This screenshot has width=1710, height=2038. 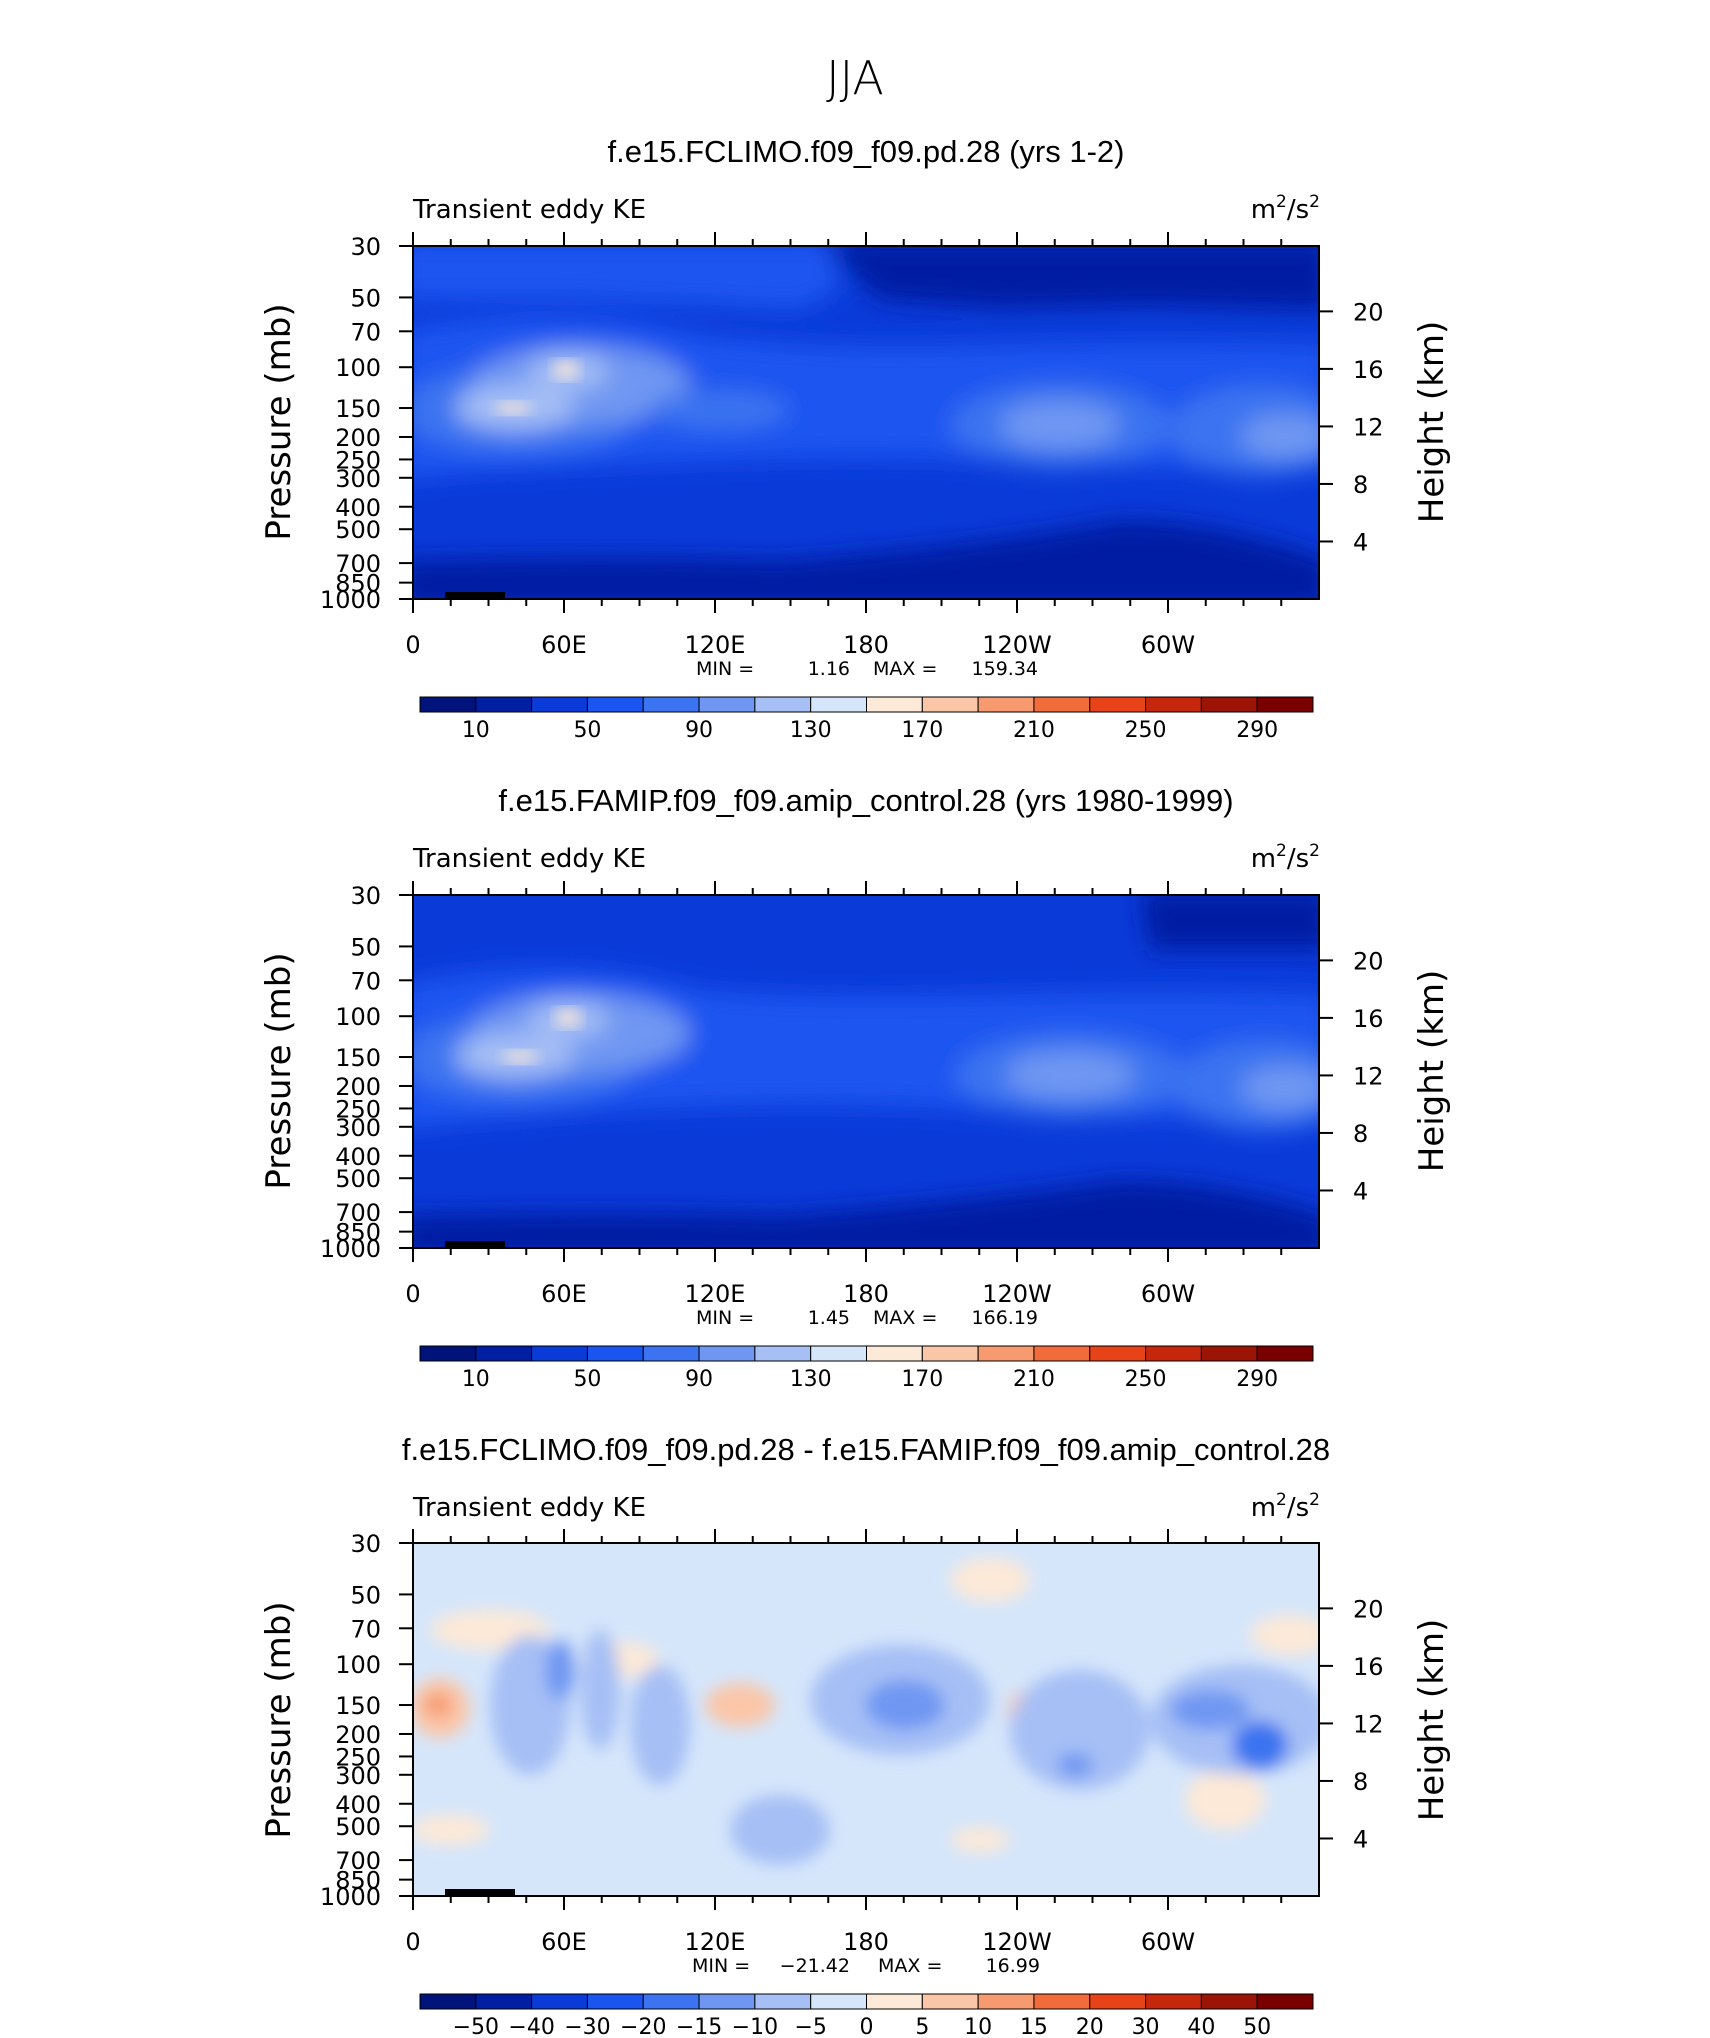 I want to click on colorbar-label: 30, so click(x=1146, y=2026).